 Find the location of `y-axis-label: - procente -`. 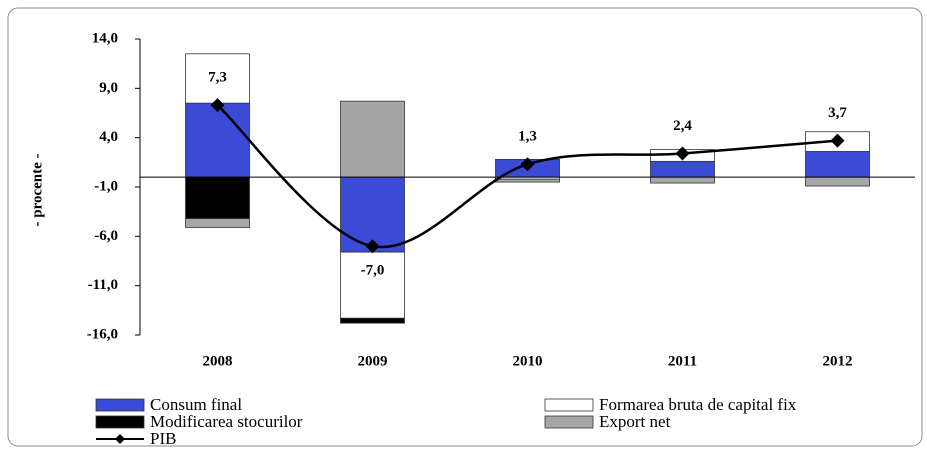

y-axis-label: - procente - is located at coordinates (37, 189).